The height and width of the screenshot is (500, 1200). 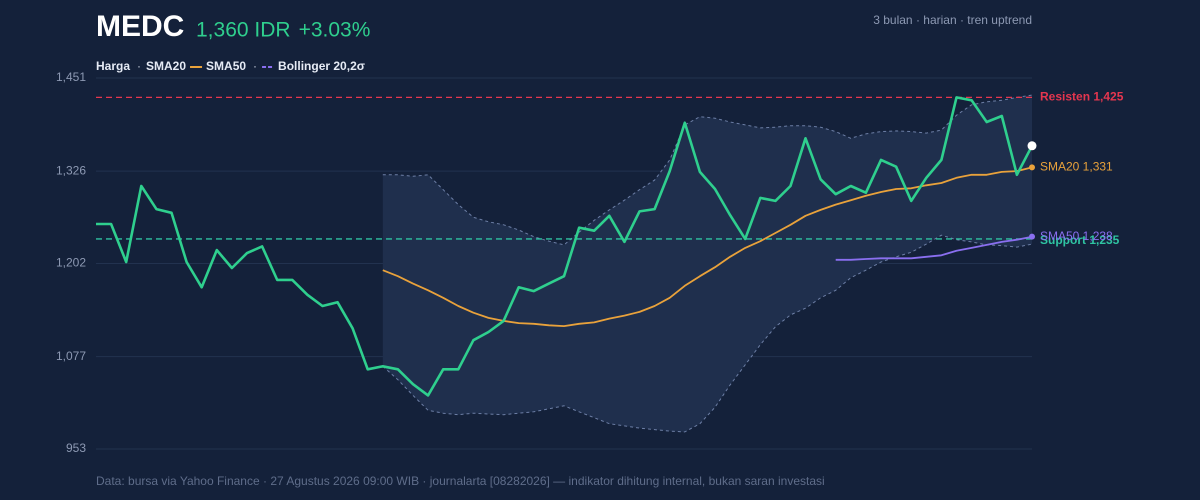 What do you see at coordinates (76, 448) in the screenshot?
I see `y-tick-label: 953` at bounding box center [76, 448].